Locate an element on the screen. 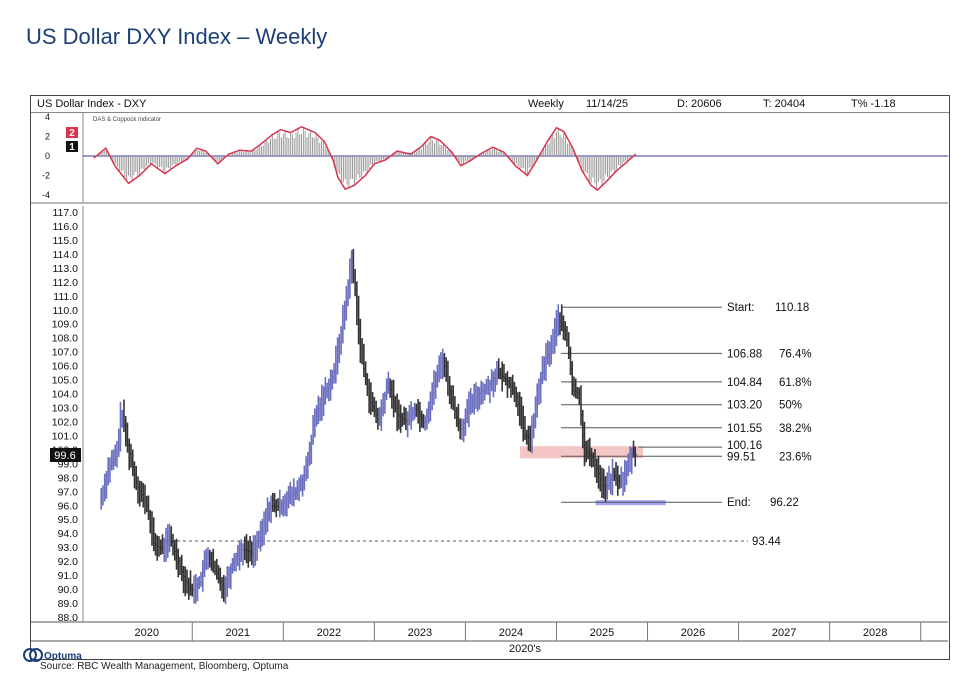 The width and height of the screenshot is (964, 677). fib-level-value: 103.20 is located at coordinates (744, 406).